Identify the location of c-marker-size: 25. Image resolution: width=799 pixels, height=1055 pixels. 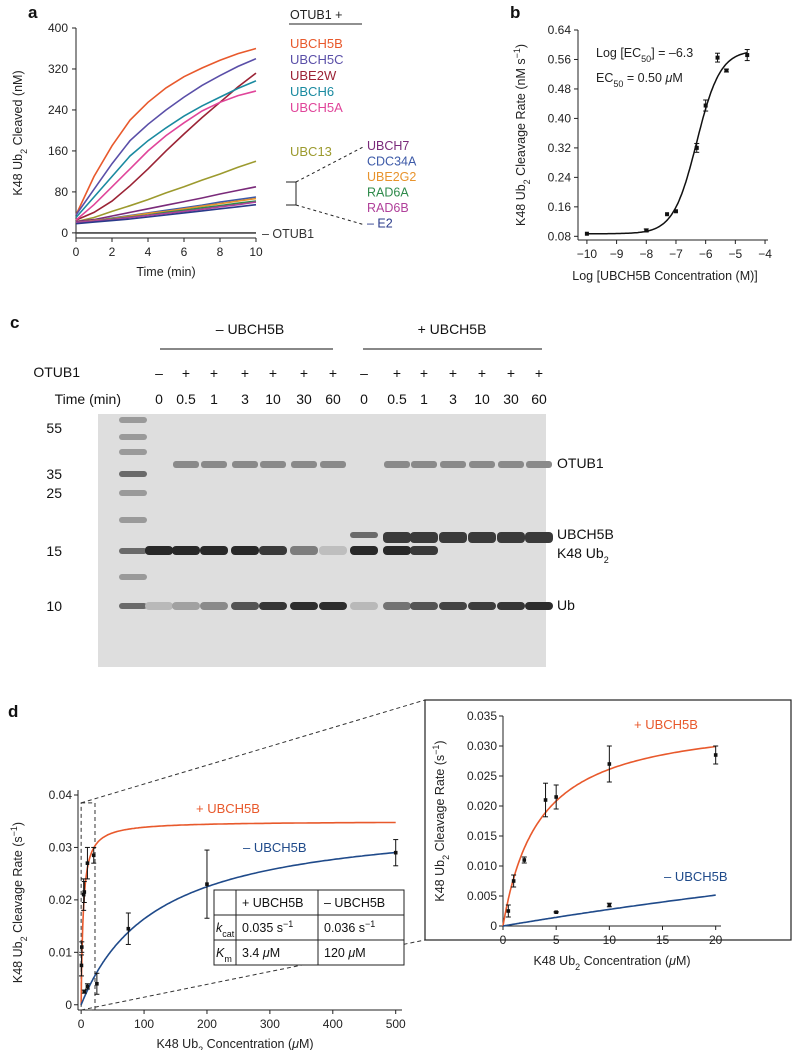
(54, 493).